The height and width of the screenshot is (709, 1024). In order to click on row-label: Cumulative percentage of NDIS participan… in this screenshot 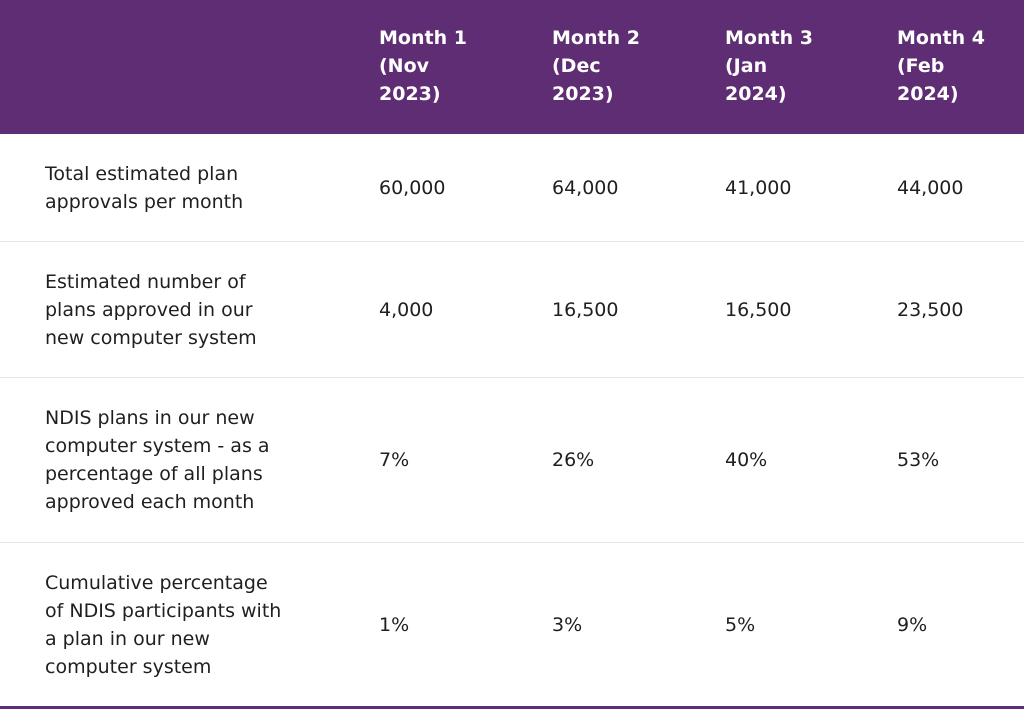, I will do `click(163, 624)`.